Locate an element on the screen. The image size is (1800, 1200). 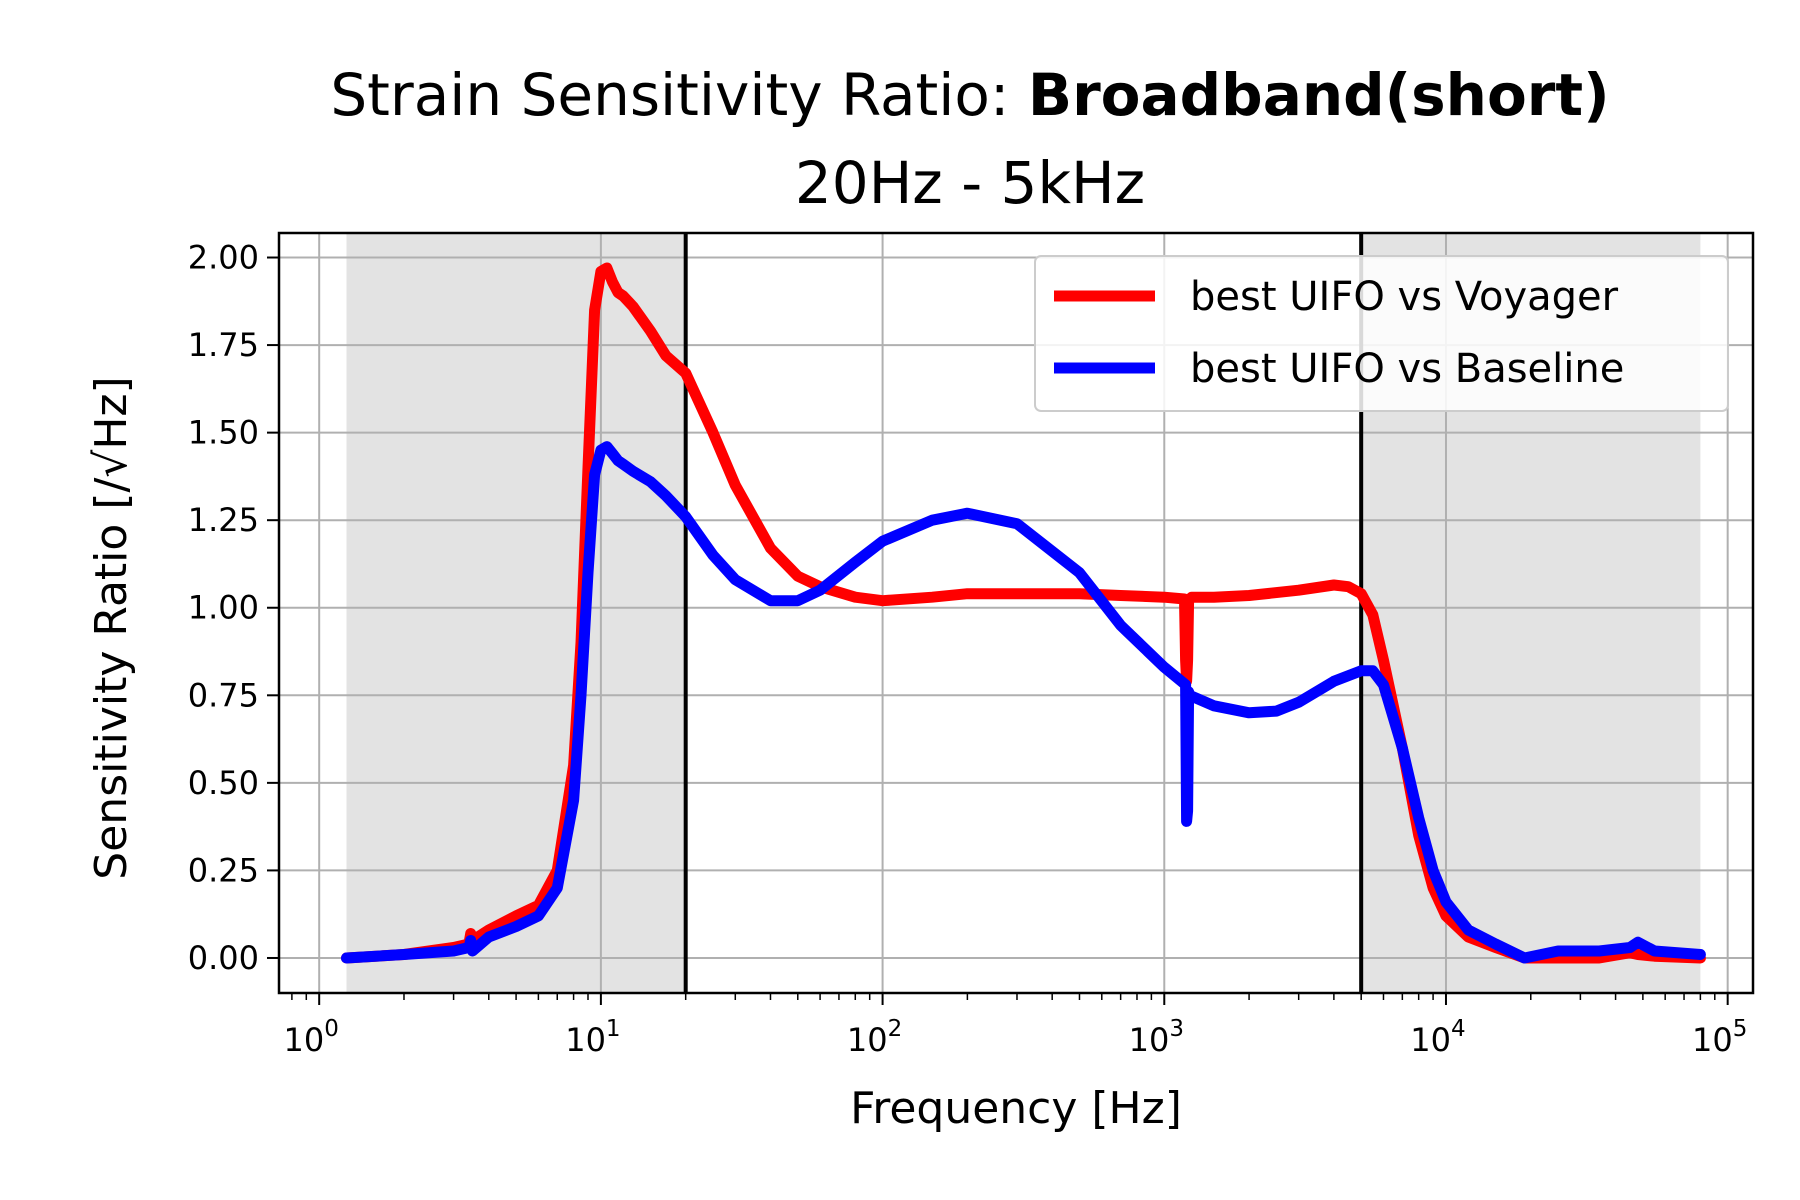
y-tick-label: 1.75 is located at coordinates (223, 345).